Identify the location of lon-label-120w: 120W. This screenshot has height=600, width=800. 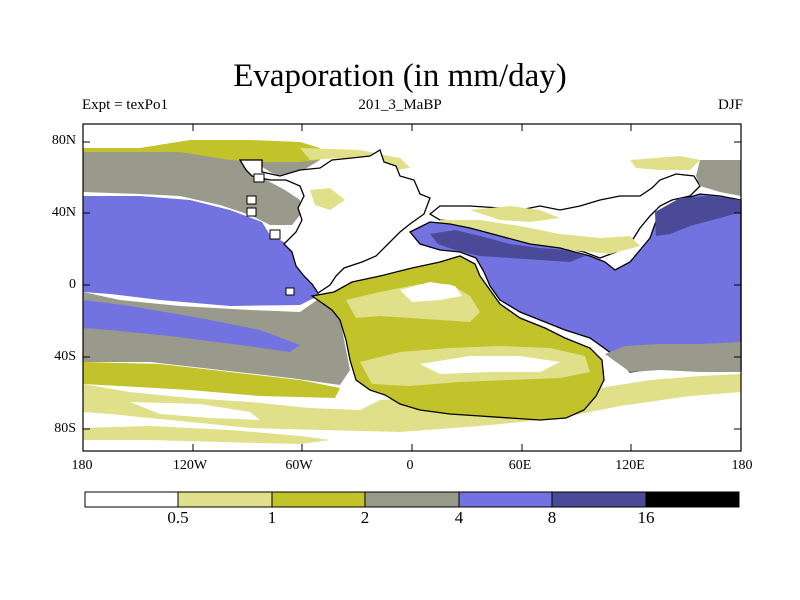
(190, 465).